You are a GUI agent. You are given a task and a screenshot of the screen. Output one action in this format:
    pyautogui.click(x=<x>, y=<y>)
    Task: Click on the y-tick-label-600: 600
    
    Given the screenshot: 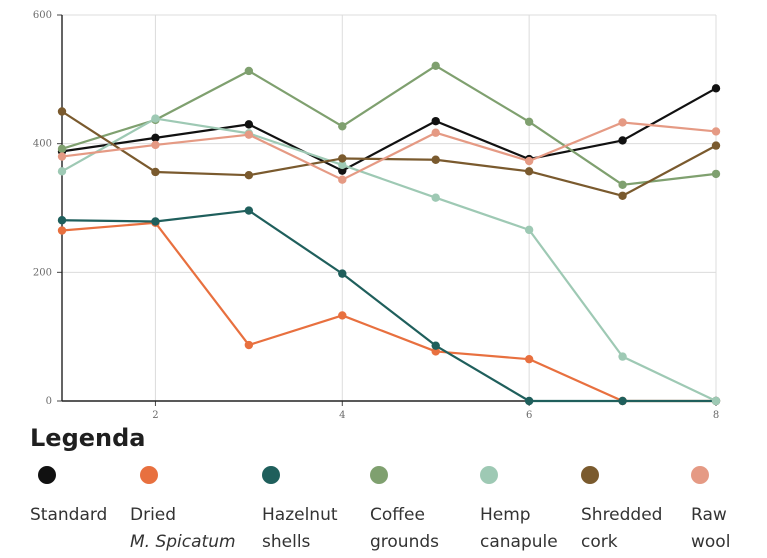 What is the action you would take?
    pyautogui.click(x=42, y=15)
    